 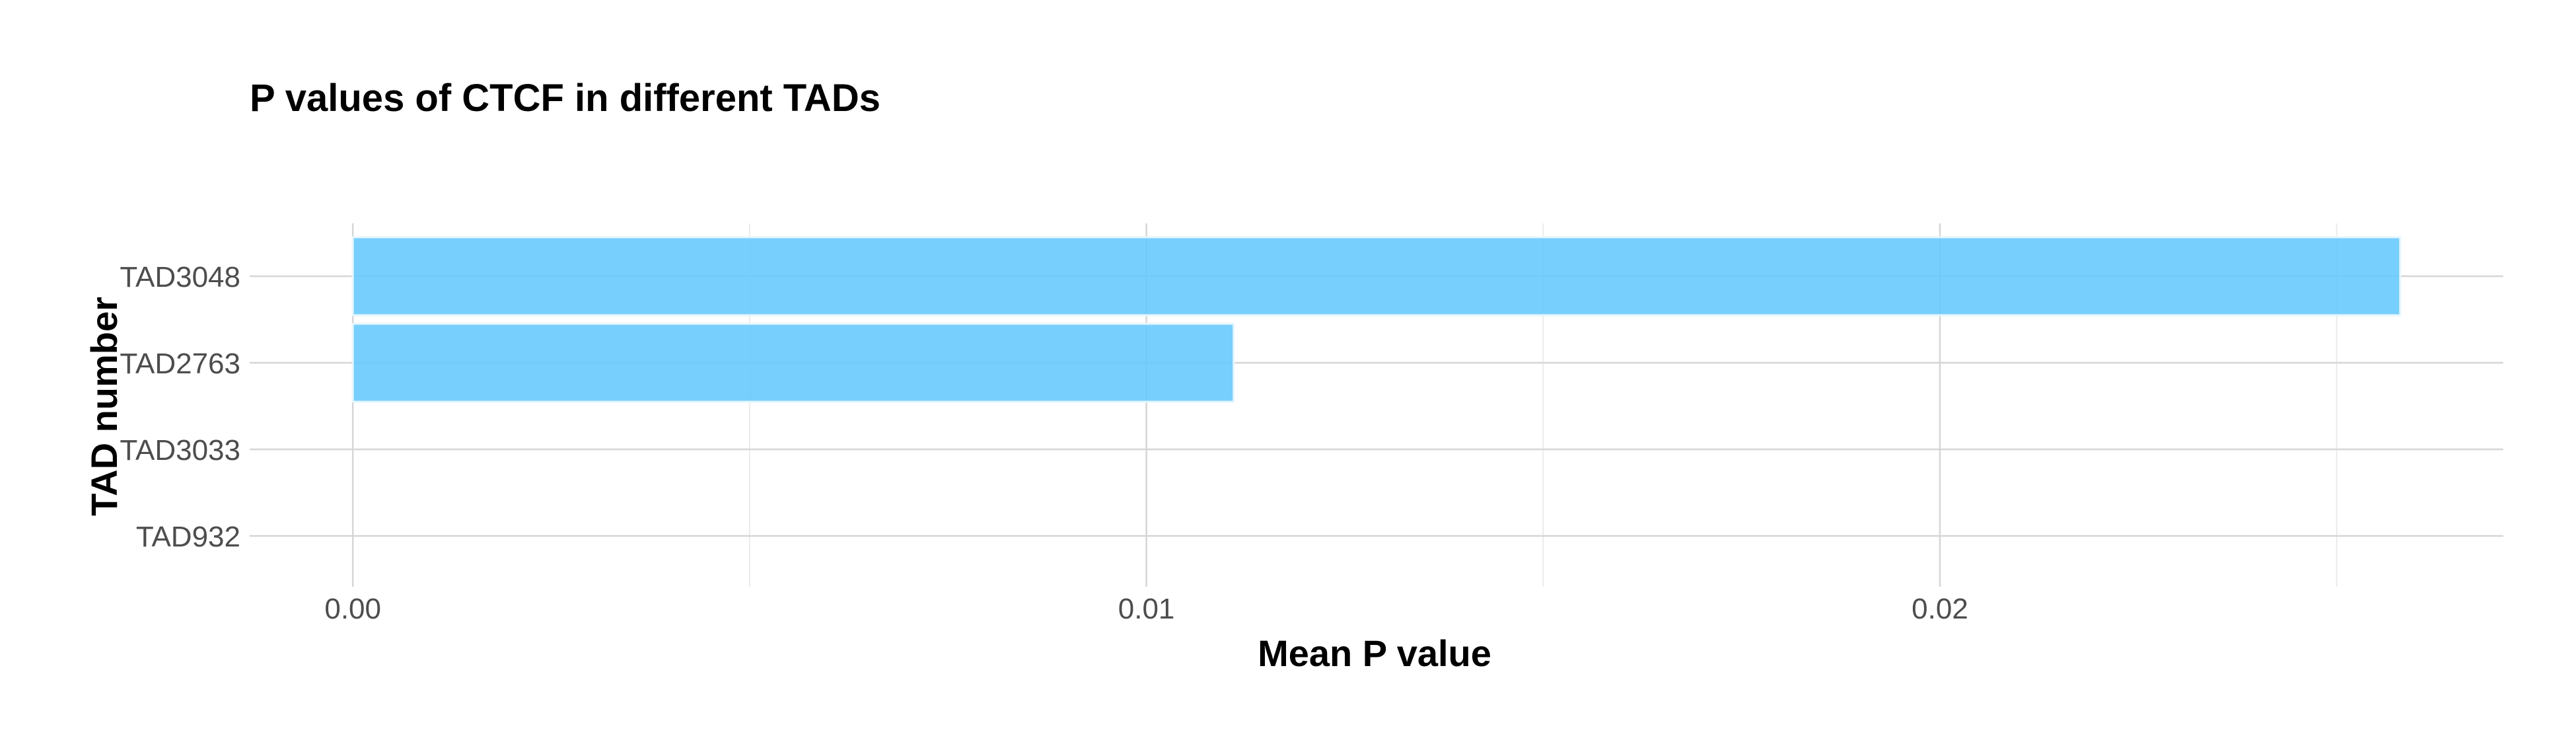 I want to click on x-tick-label: 0.01, so click(x=1147, y=609).